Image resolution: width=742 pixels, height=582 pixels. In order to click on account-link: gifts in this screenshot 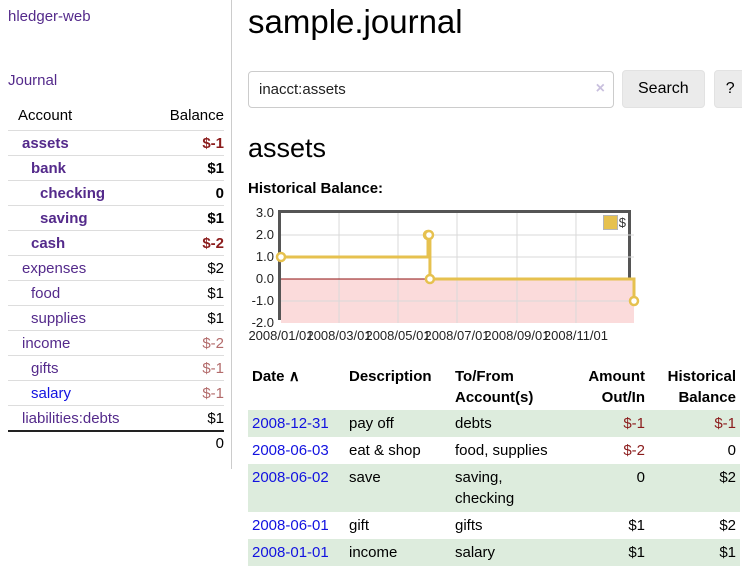, I will do `click(45, 368)`.